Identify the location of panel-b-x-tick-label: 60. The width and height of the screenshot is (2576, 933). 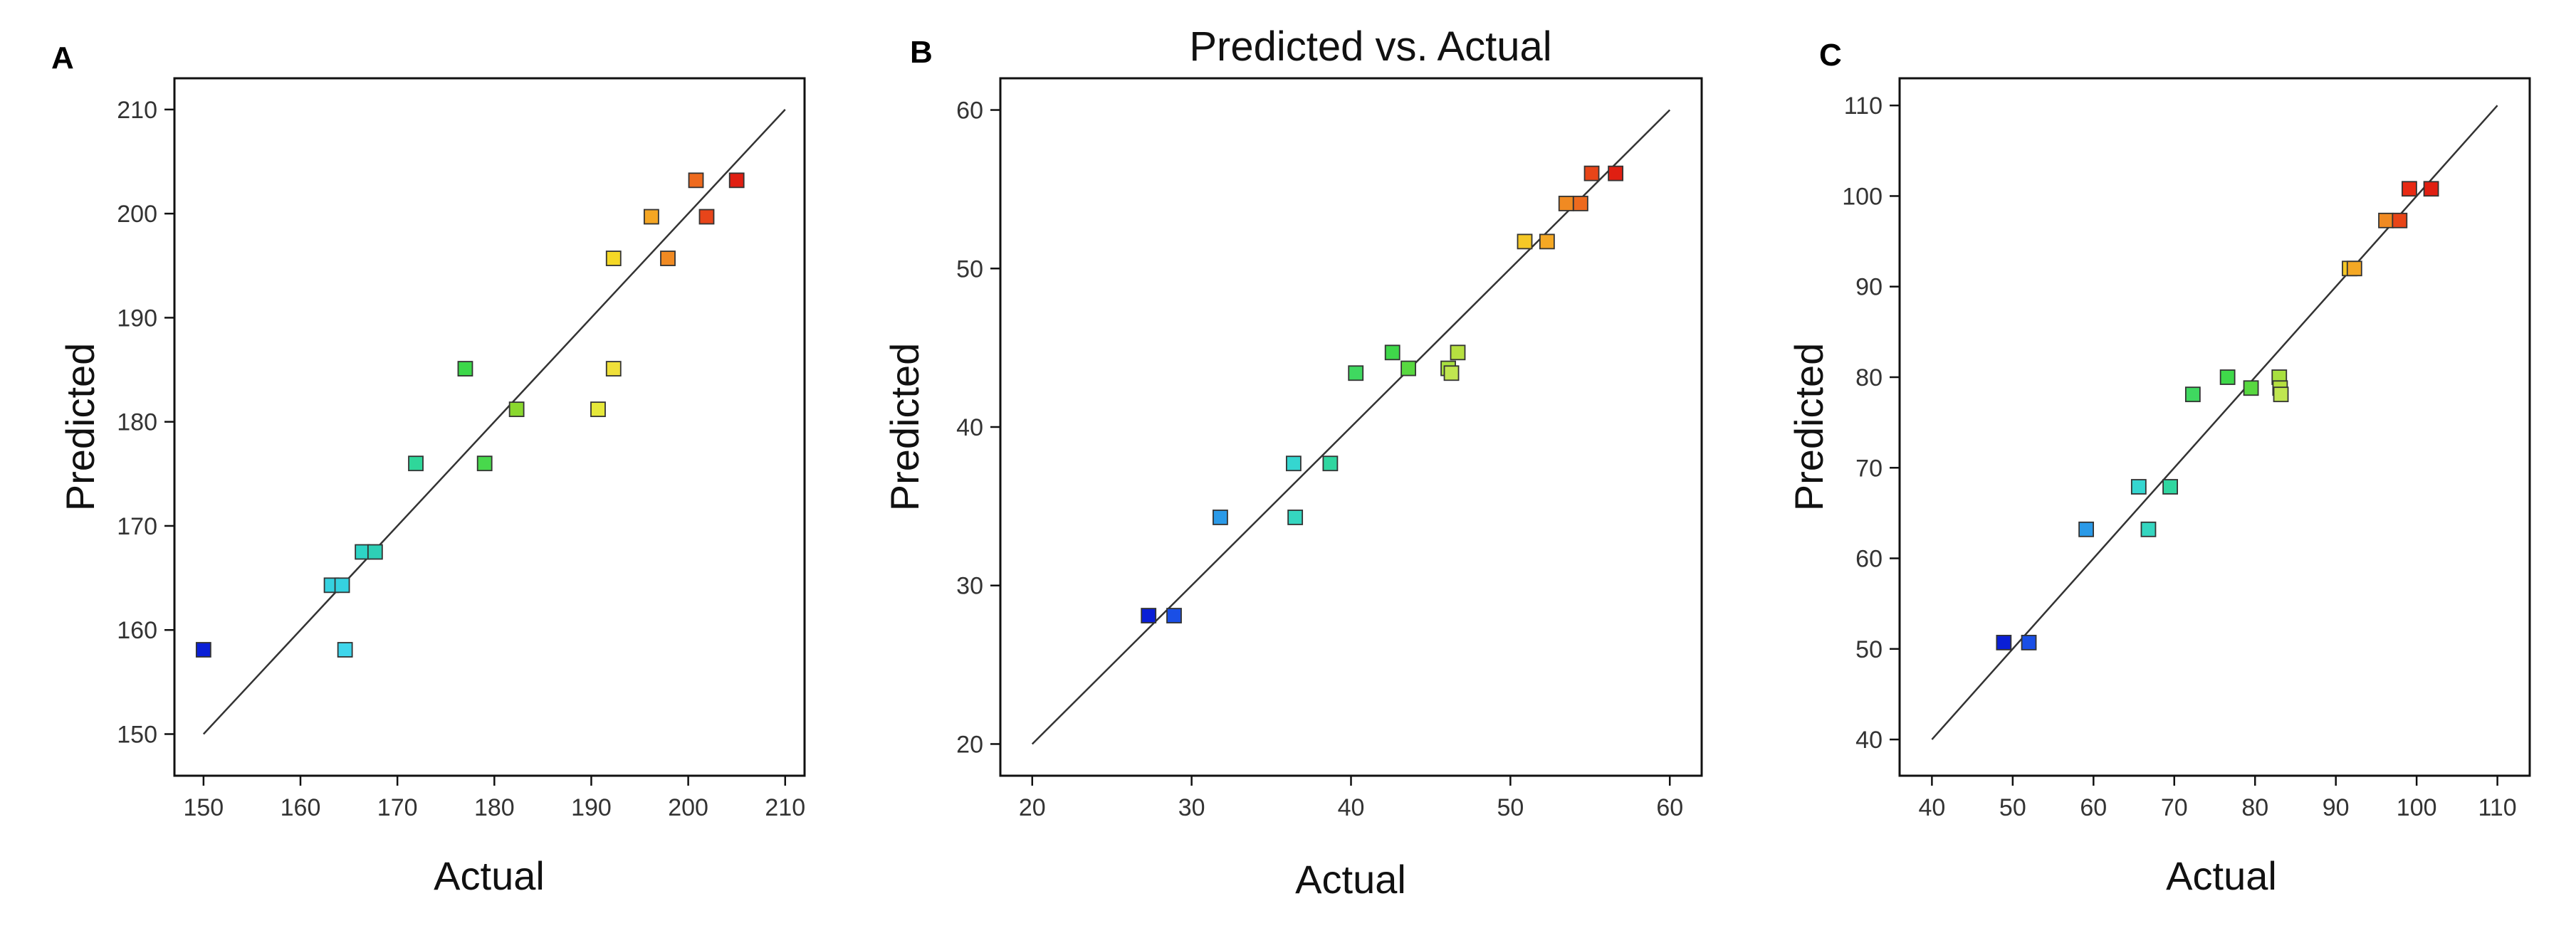
(1669, 807).